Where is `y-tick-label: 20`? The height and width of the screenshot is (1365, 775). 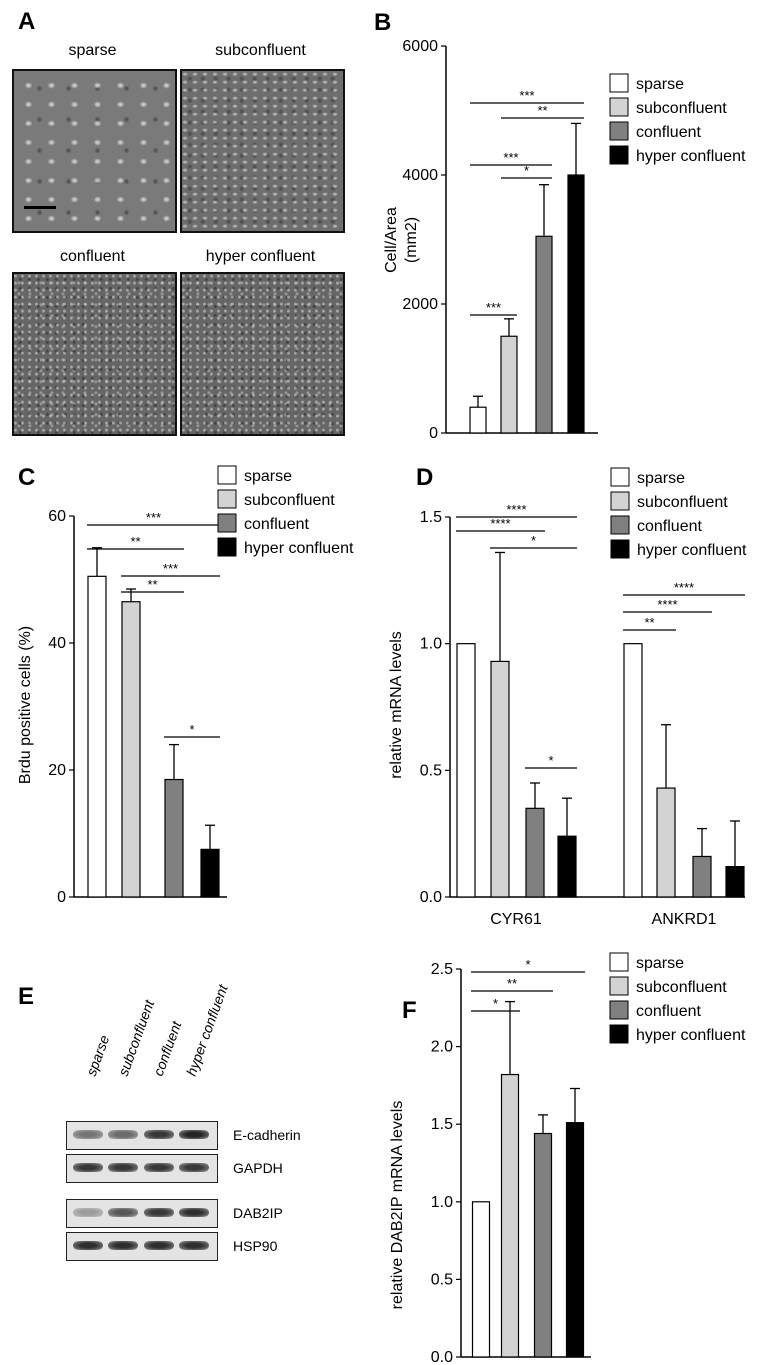 y-tick-label: 20 is located at coordinates (57, 770).